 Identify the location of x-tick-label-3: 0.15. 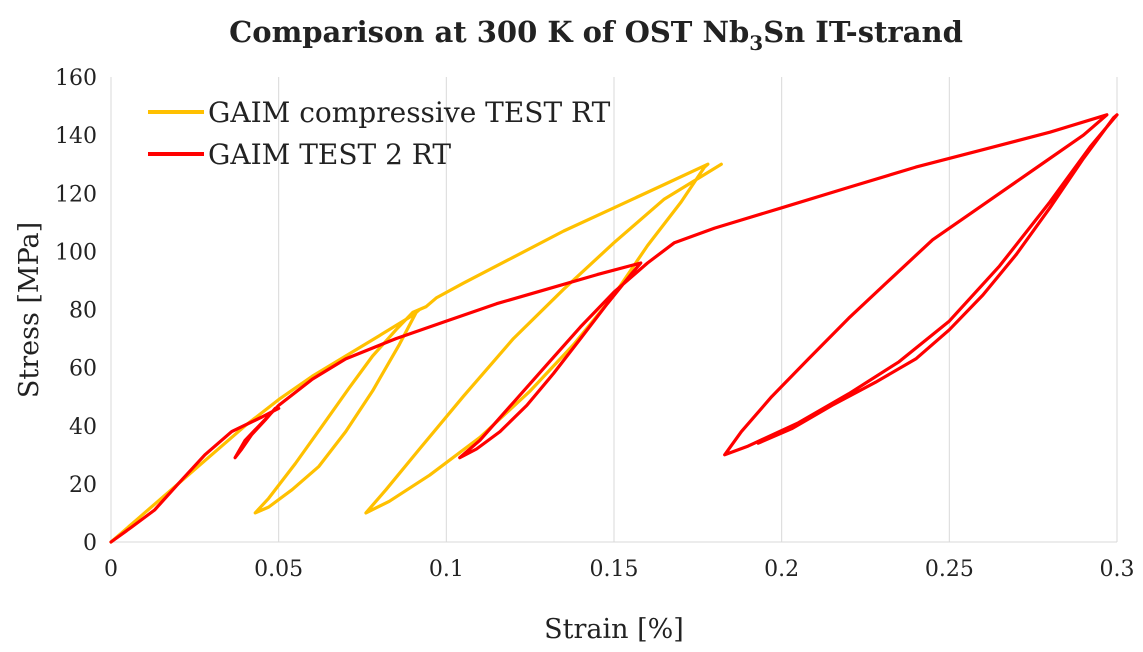
(614, 569).